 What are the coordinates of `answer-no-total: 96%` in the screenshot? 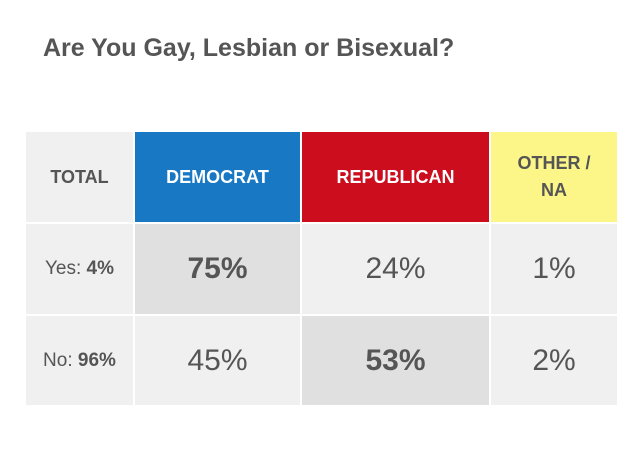 It's located at (96, 360).